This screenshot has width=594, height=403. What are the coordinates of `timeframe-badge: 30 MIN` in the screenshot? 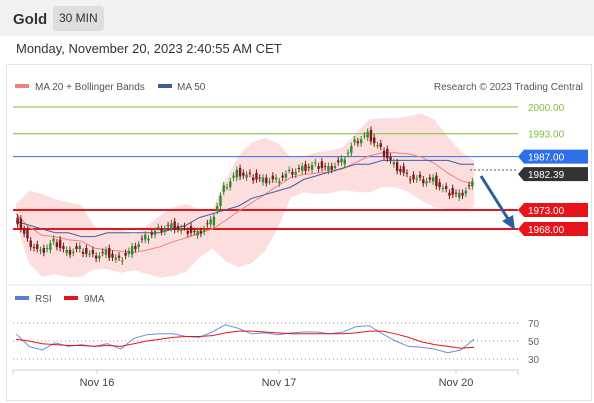 It's located at (78, 18).